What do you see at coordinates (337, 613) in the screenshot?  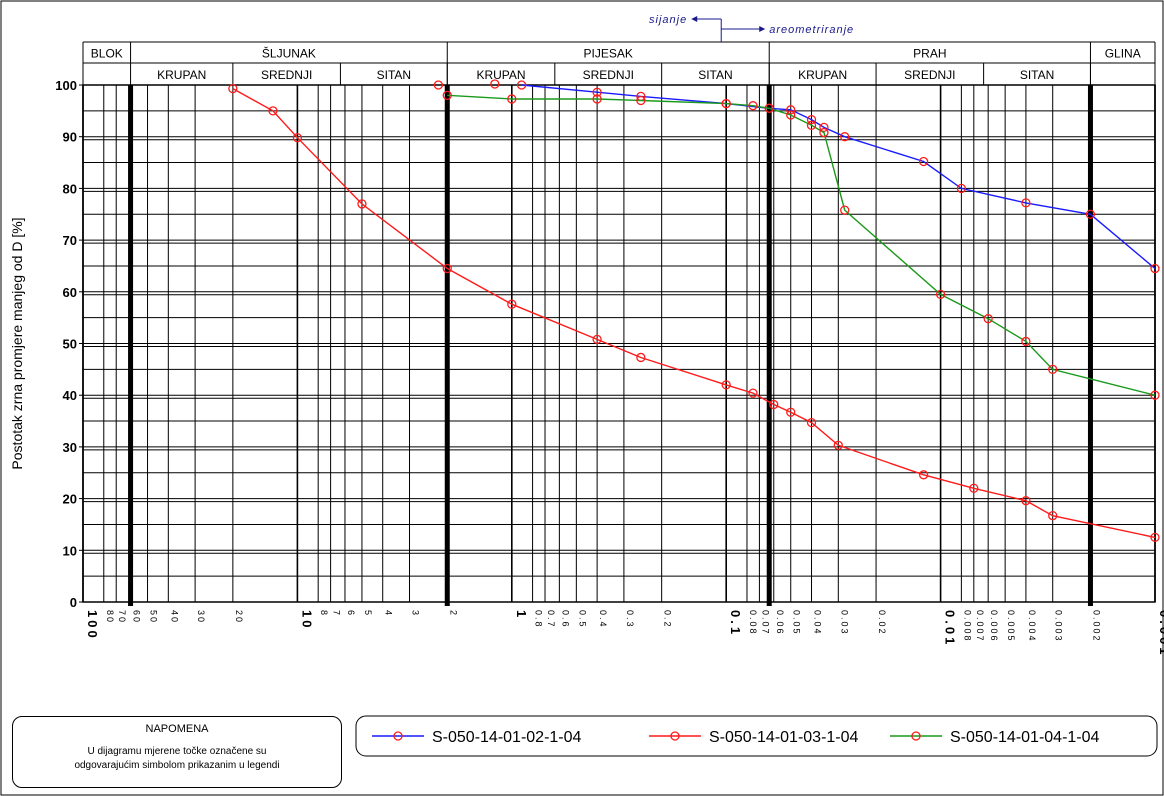 I see `x-tick-label: 7` at bounding box center [337, 613].